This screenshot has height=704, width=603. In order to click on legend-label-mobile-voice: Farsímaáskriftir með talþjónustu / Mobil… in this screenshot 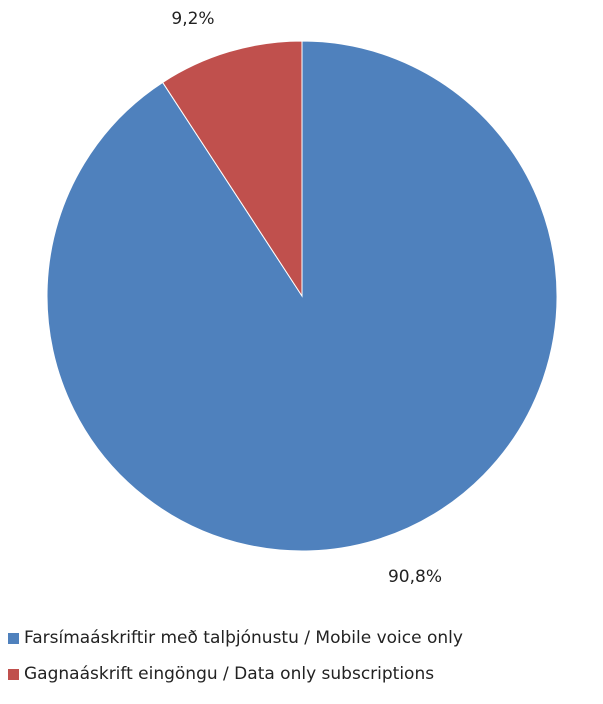, I will do `click(243, 638)`.